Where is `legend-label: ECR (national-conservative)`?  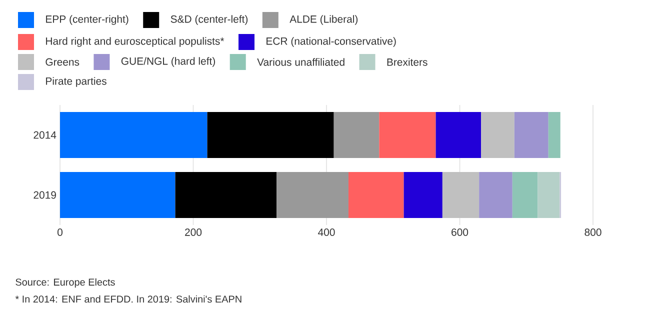
legend-label: ECR (national-conservative) is located at coordinates (331, 42).